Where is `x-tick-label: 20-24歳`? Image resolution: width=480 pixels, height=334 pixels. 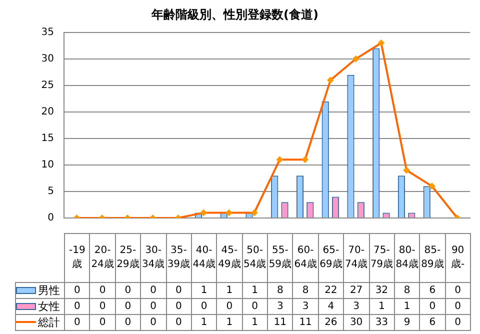 x-tick-label: 20-24歳 is located at coordinates (103, 258).